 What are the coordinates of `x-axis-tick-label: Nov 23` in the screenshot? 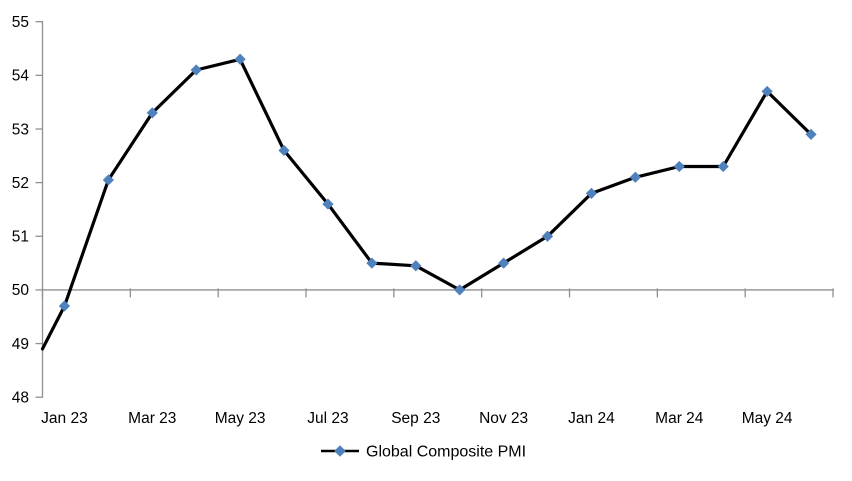 It's located at (503, 418).